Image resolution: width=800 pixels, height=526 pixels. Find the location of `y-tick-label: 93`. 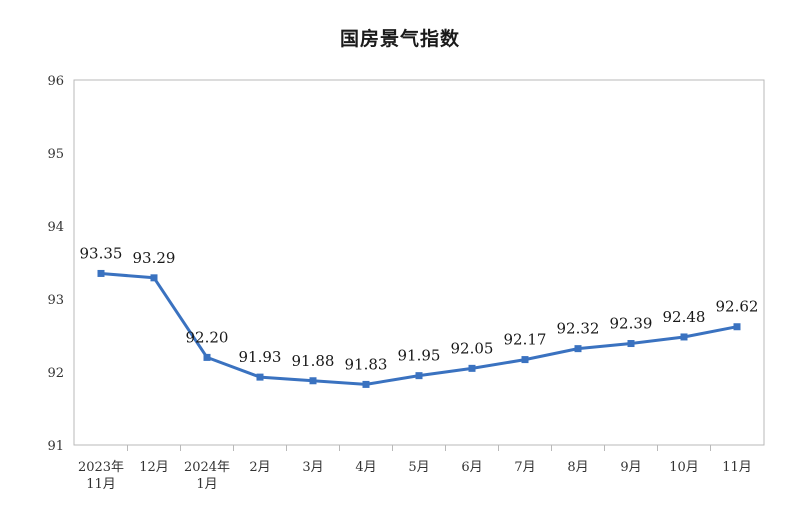

y-tick-label: 93 is located at coordinates (55, 300).